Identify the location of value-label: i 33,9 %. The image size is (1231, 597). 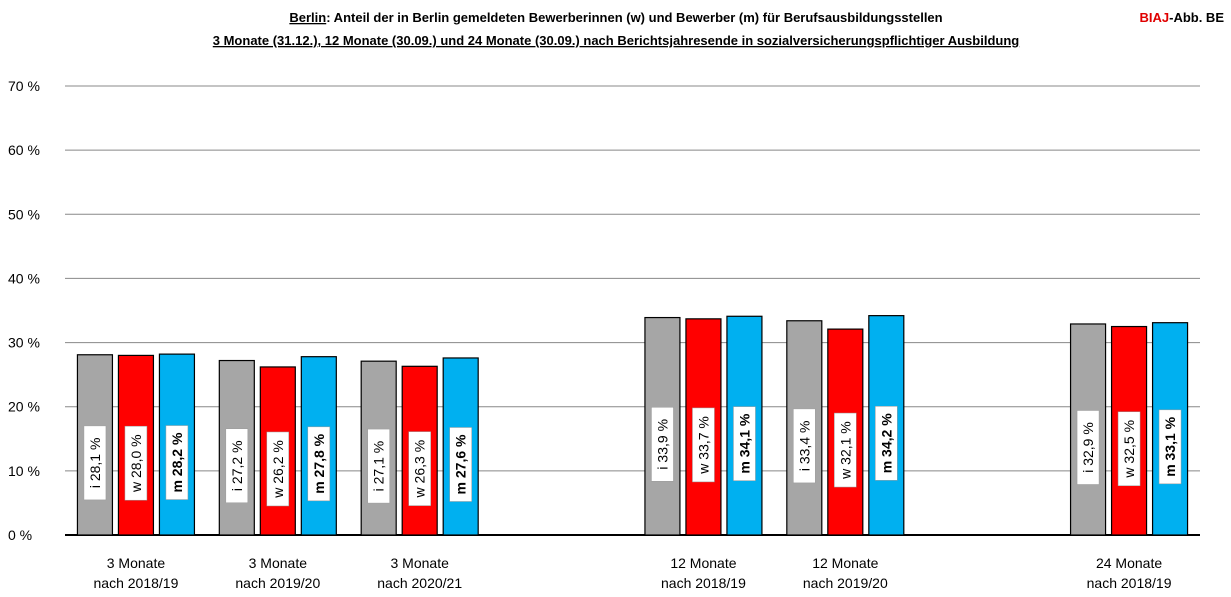
(662, 444).